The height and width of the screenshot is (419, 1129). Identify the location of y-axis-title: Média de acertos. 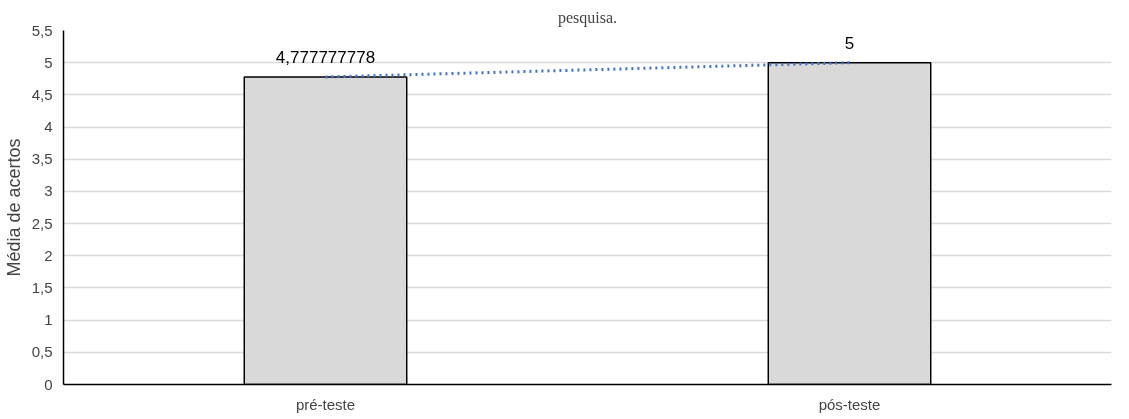
(13, 207).